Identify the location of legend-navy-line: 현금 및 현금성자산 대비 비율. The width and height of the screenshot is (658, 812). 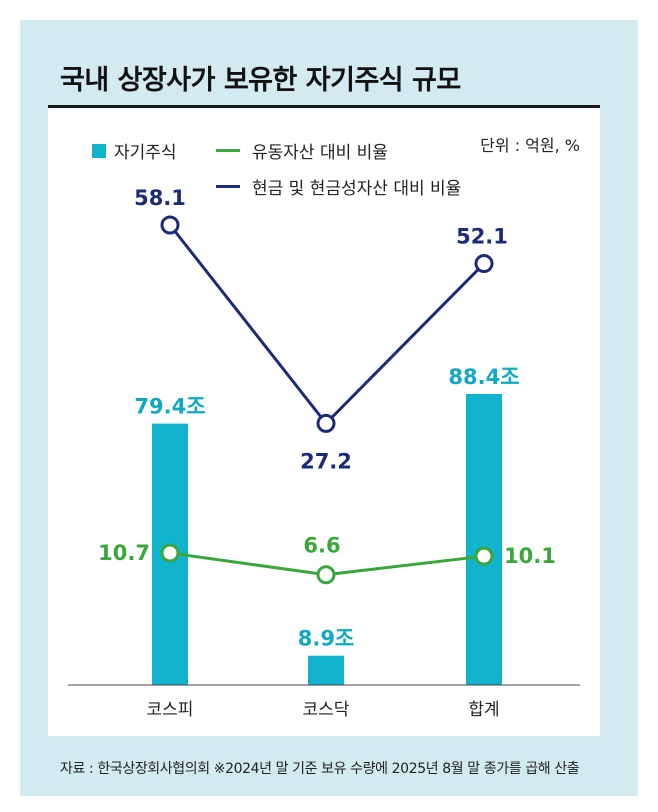
(338, 186).